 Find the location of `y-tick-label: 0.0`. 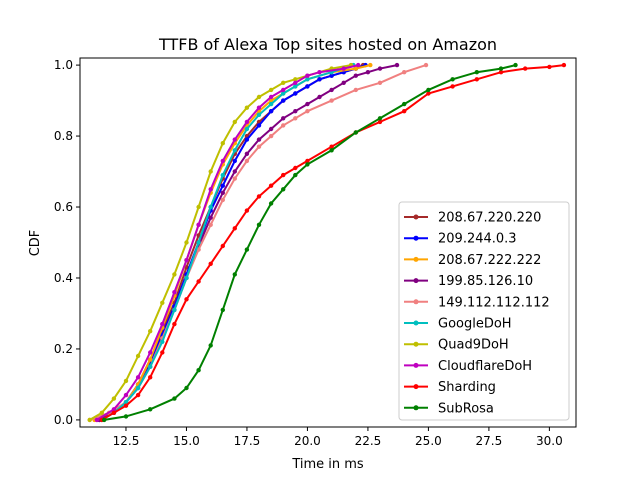

y-tick-label: 0.0 is located at coordinates (63, 420).